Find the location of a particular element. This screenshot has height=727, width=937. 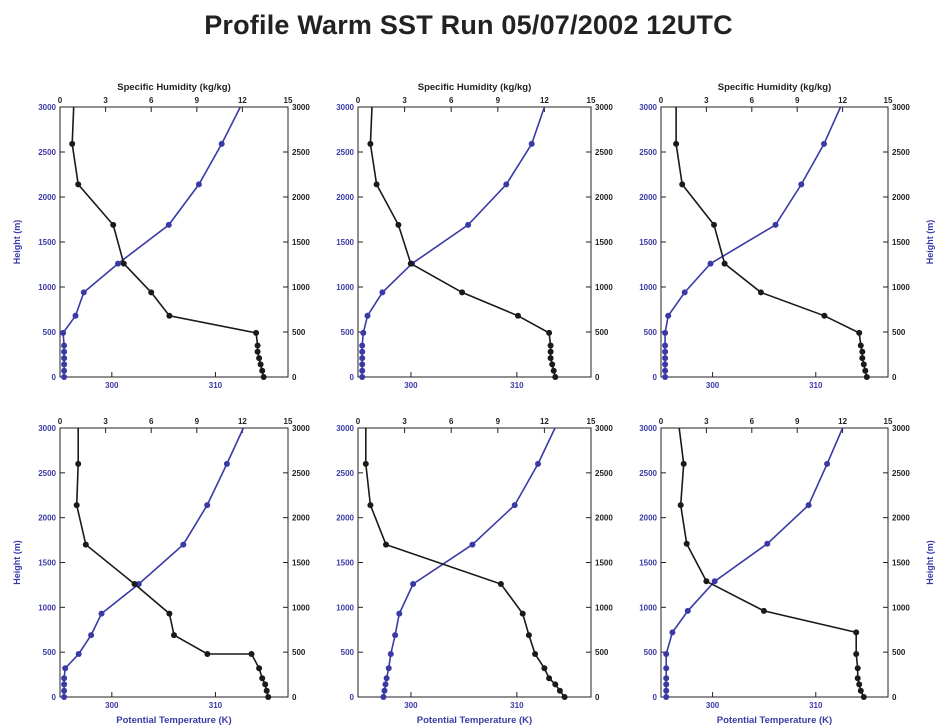

height-tick-label-right: 500 is located at coordinates (299, 332).